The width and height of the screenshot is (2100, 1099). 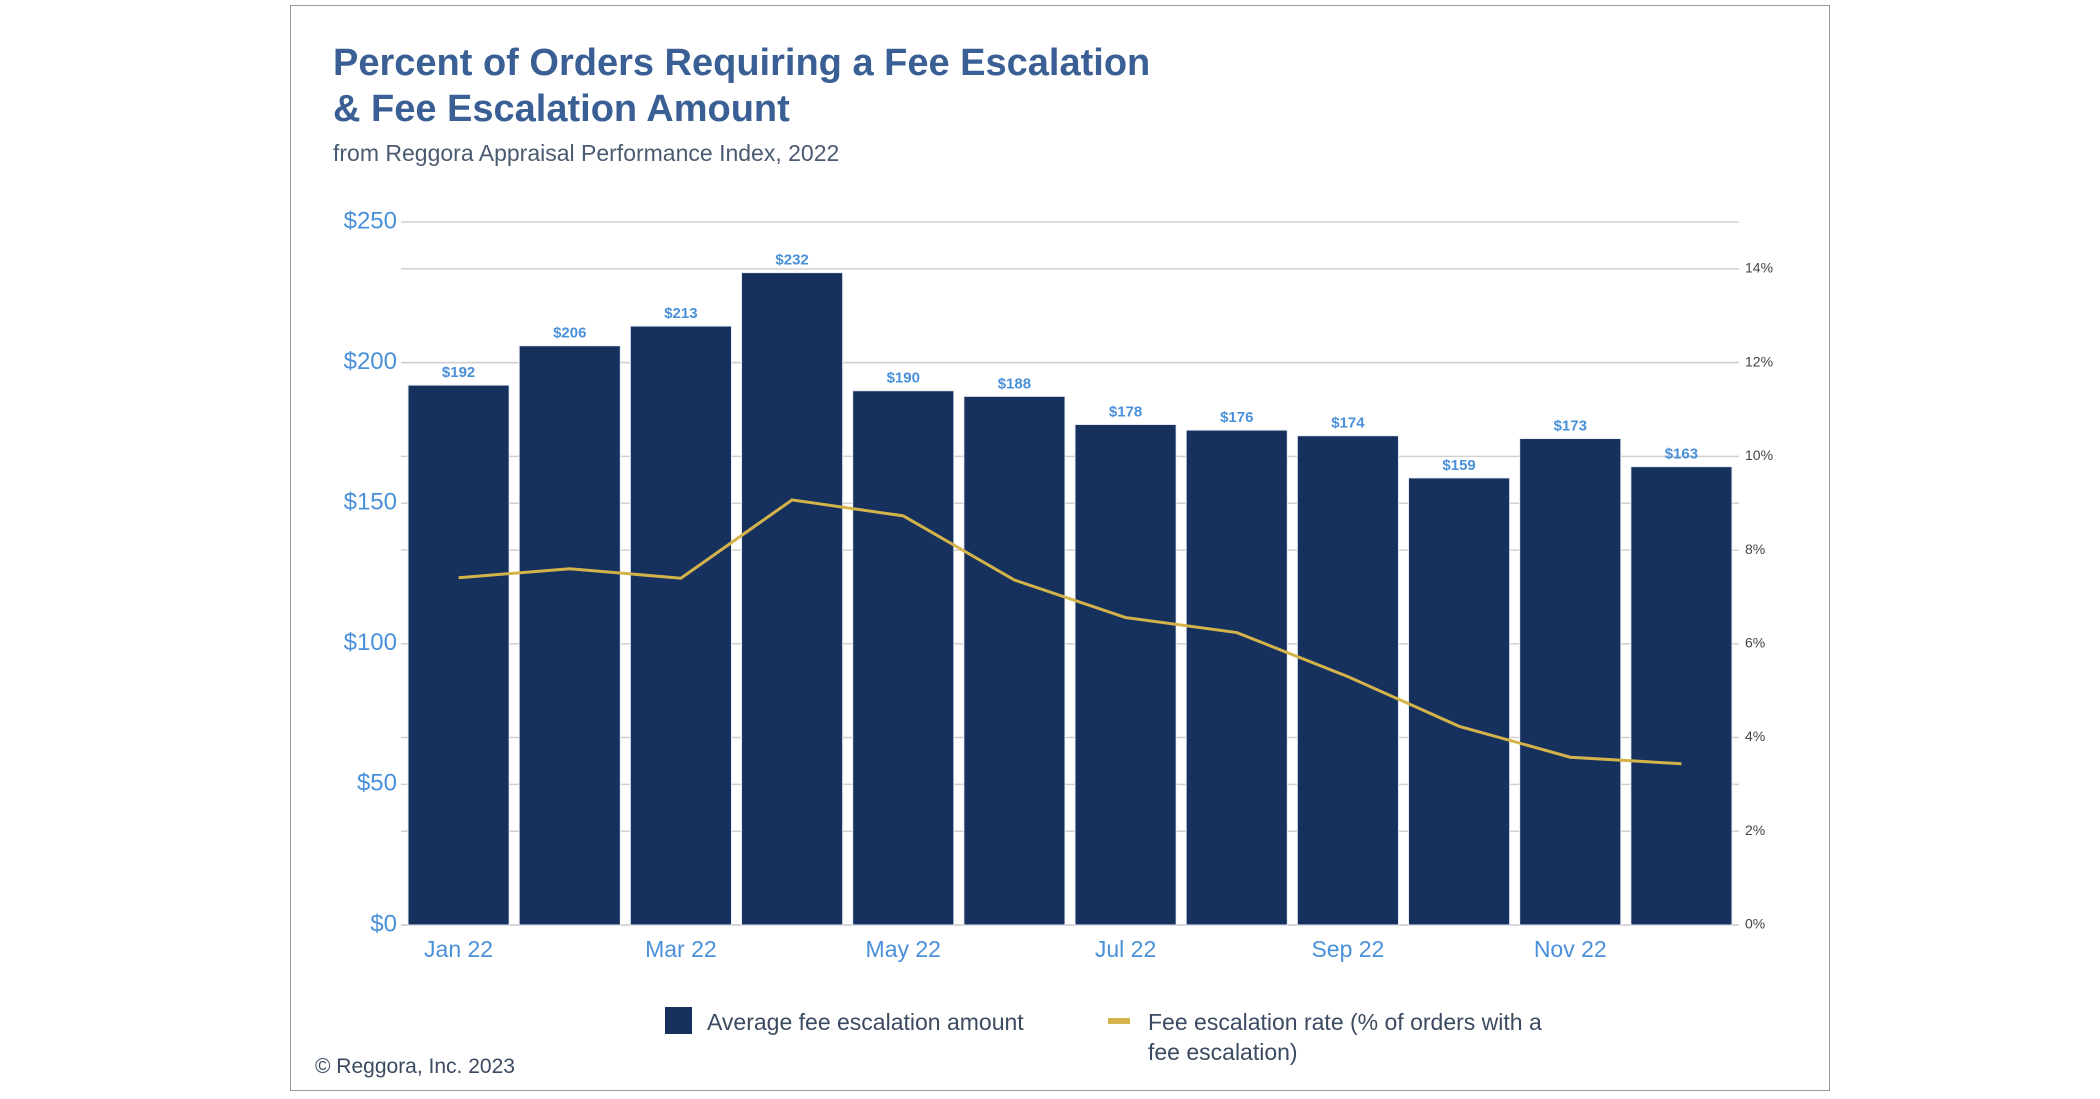 What do you see at coordinates (680, 313) in the screenshot?
I see `data-label: $213` at bounding box center [680, 313].